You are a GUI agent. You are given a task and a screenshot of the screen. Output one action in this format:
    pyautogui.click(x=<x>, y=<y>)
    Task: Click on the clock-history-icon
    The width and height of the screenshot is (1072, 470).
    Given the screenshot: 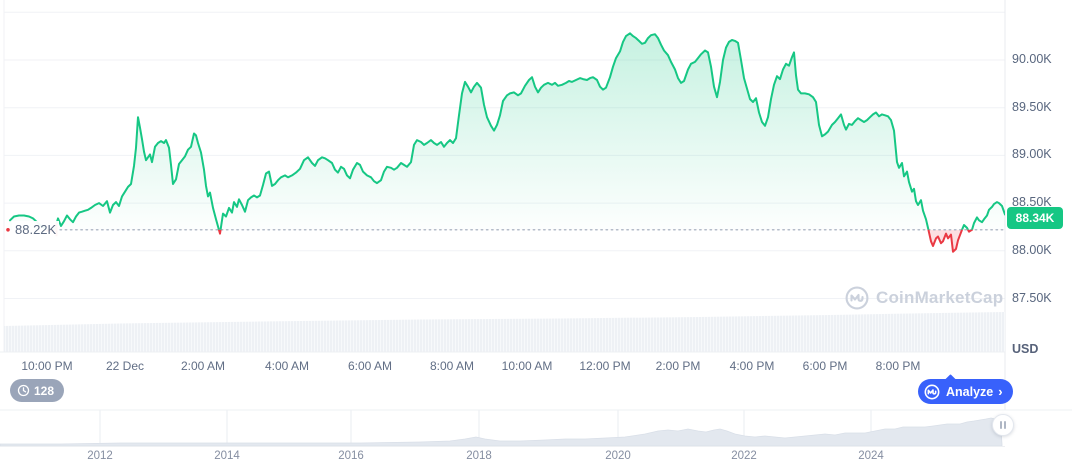 What is the action you would take?
    pyautogui.click(x=23, y=390)
    